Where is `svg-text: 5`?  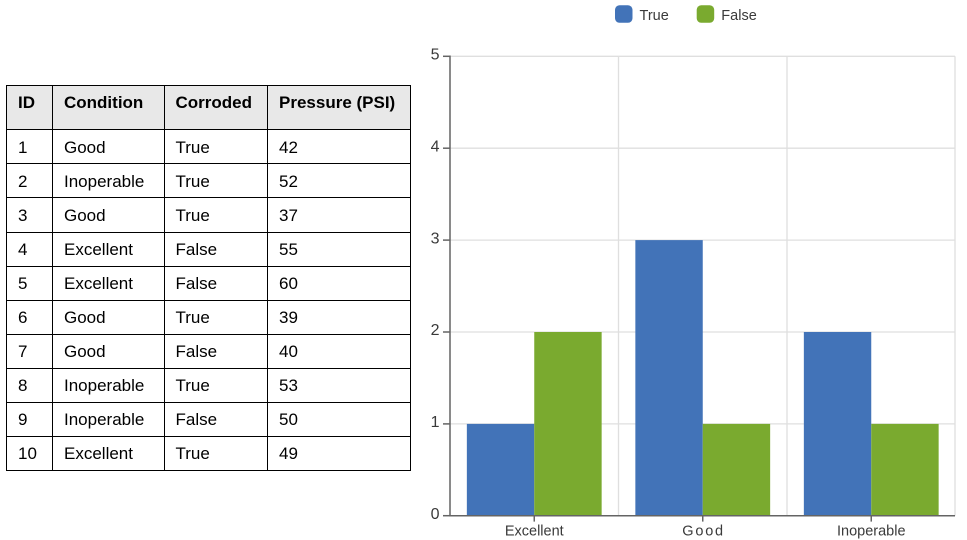
svg-text: 5 is located at coordinates (435, 55).